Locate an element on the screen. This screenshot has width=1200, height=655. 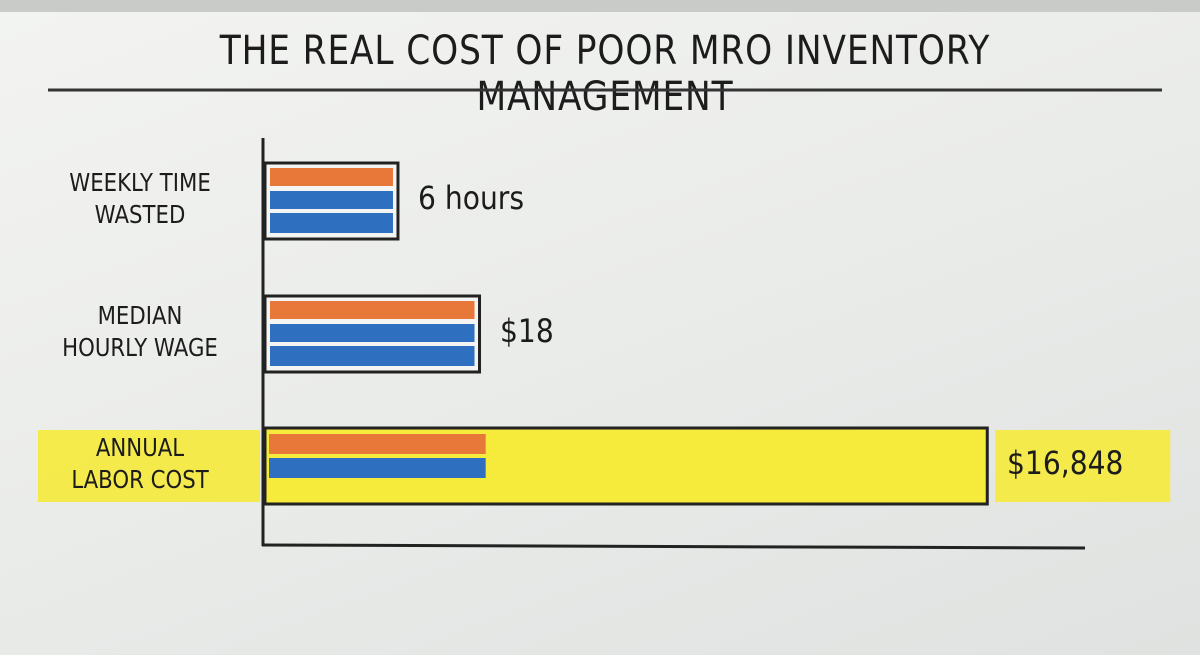
category-label: MEDIAN HOURLY WAGE is located at coordinates (140, 331).